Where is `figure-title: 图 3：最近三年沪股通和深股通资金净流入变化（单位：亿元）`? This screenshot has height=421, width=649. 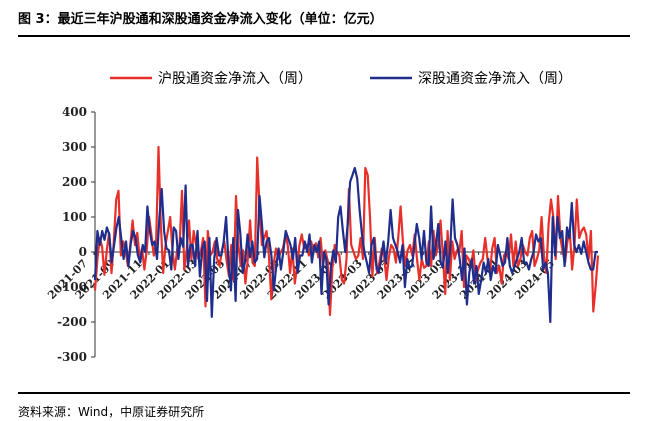 figure-title: 图 3：最近三年沪股通和深股通资金净流入变化（单位：亿元） is located at coordinates (200, 19).